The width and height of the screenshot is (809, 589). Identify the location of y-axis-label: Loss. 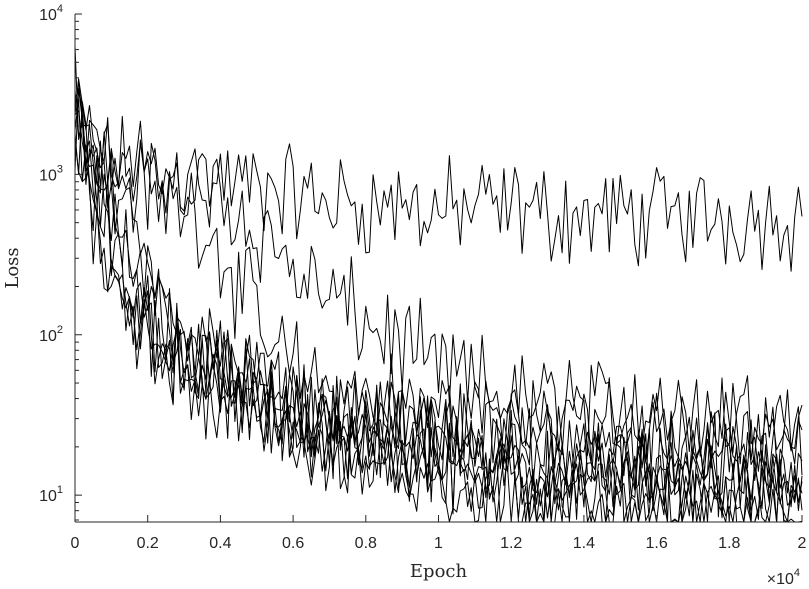
(12, 267).